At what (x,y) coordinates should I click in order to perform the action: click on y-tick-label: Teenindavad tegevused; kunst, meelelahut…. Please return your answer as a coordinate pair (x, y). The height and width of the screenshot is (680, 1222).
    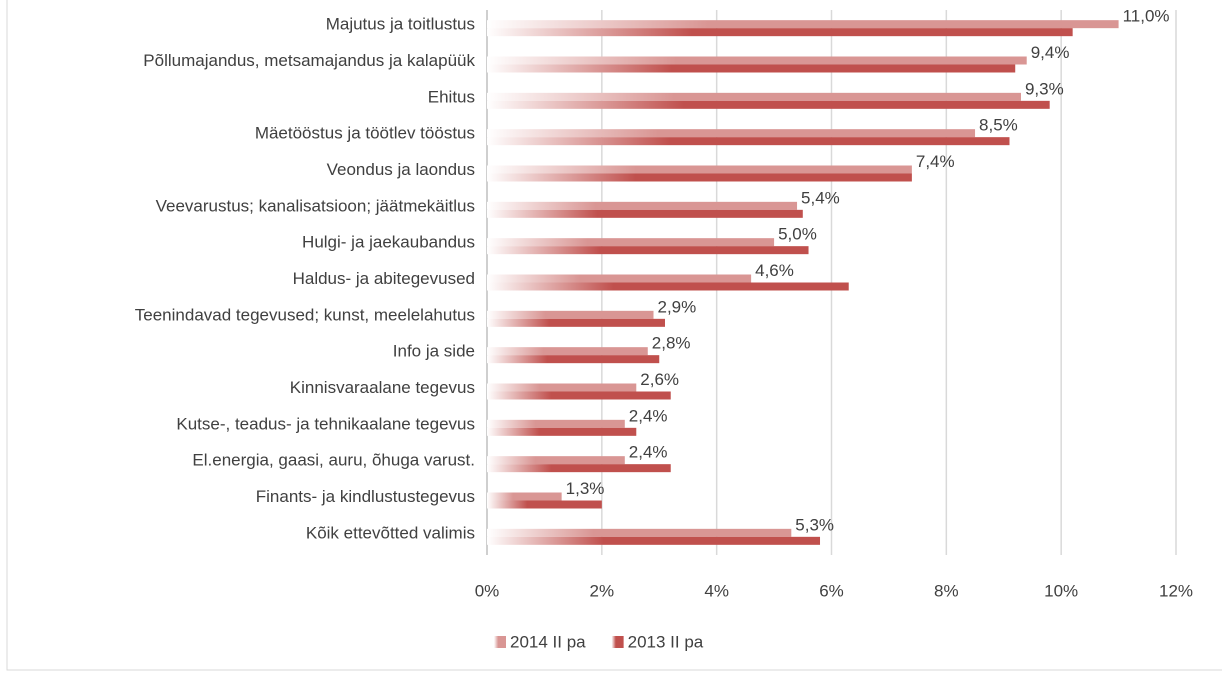
    Looking at the image, I should click on (305, 314).